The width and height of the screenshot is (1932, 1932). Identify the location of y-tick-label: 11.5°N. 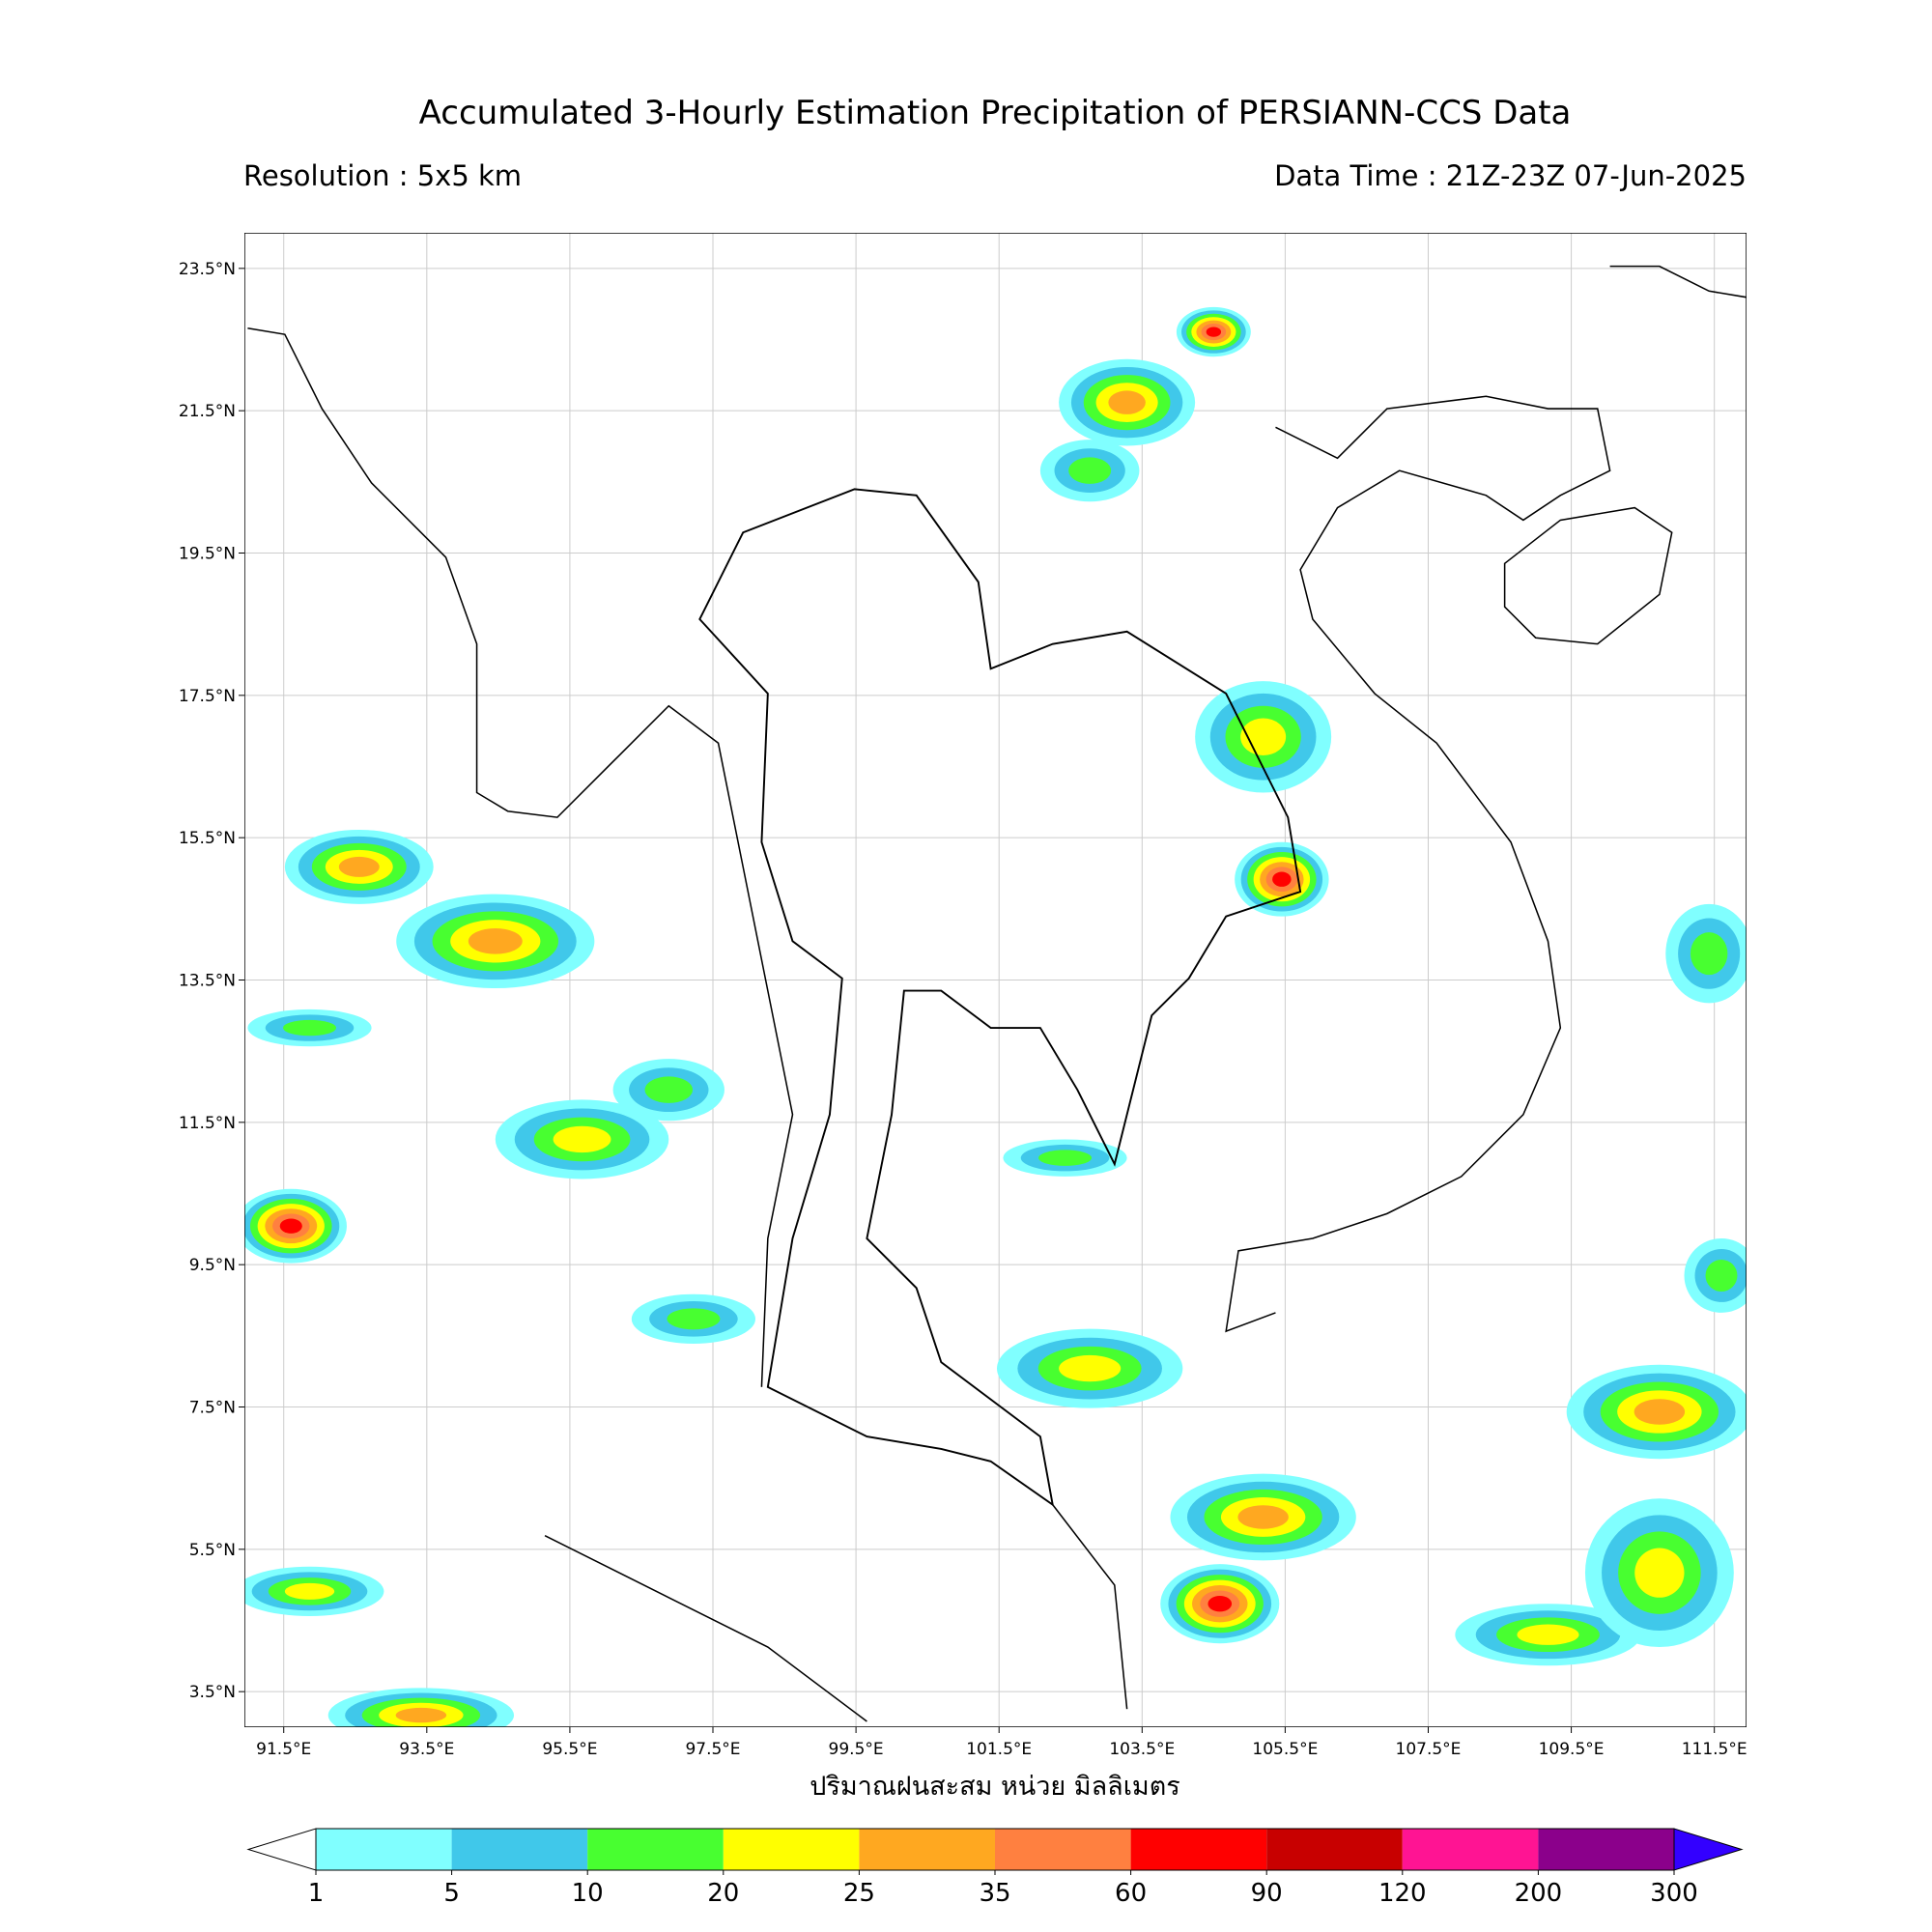
(207, 1123).